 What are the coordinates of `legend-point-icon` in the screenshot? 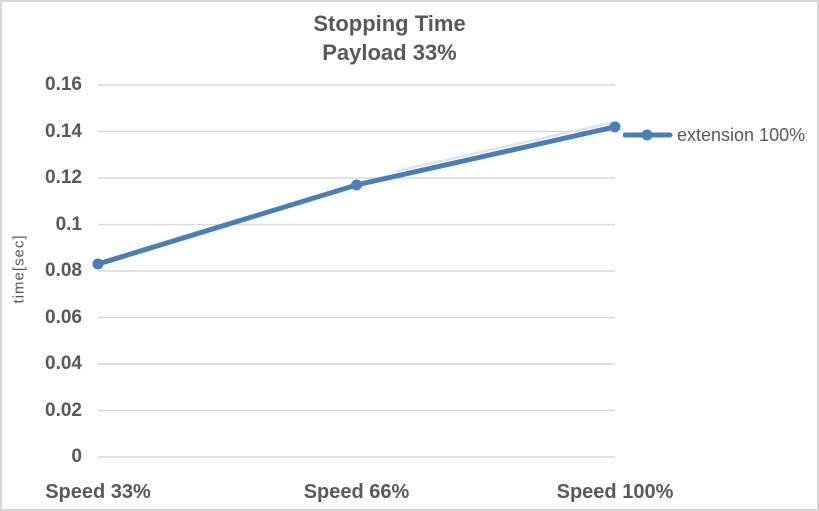 It's located at (647, 135).